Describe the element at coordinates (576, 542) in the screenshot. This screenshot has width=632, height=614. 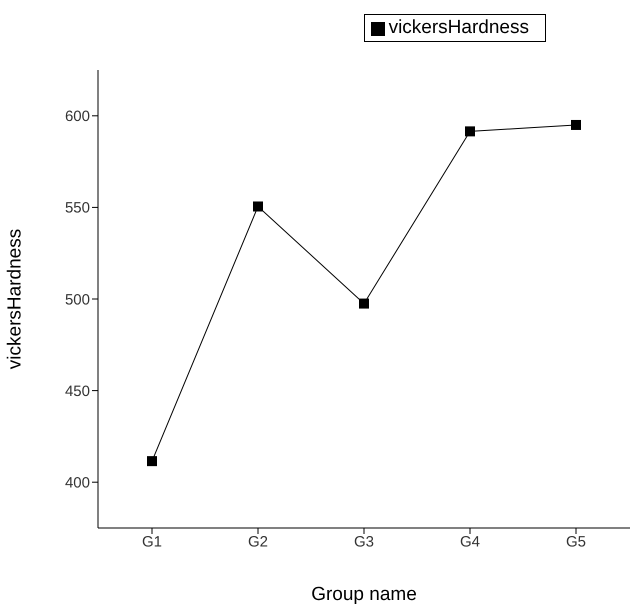
I see `x-tick-label: G5` at that location.